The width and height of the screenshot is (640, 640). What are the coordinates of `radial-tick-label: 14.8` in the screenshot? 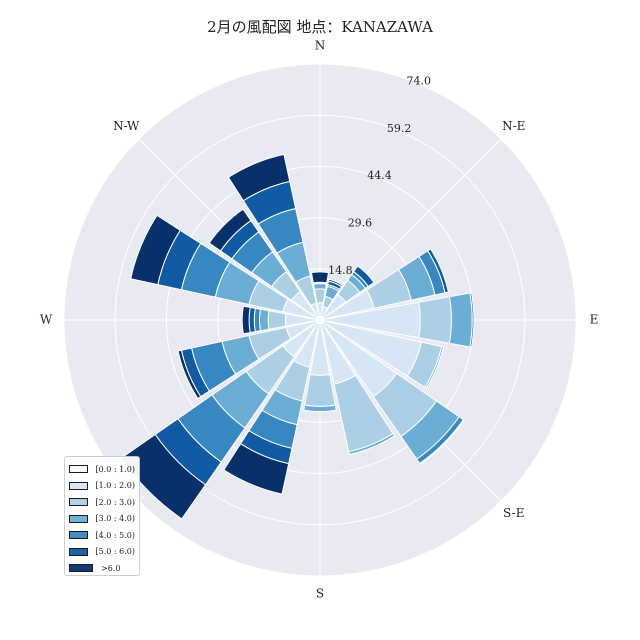 It's located at (340, 270).